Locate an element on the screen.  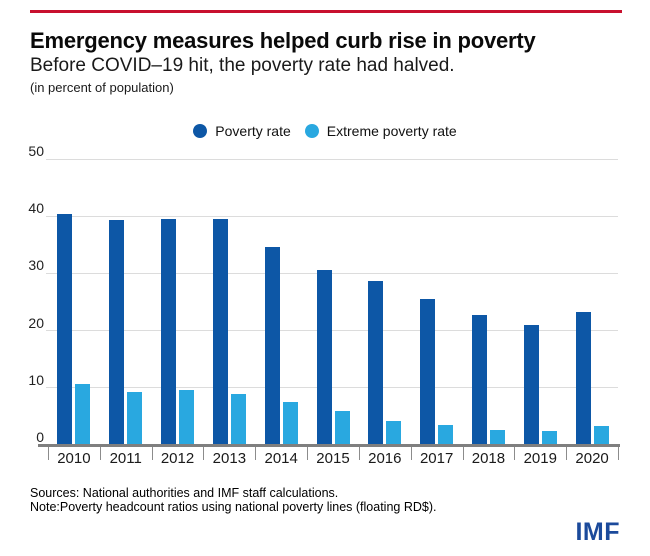
bar-poverty-rate-2017 is located at coordinates (428, 372).